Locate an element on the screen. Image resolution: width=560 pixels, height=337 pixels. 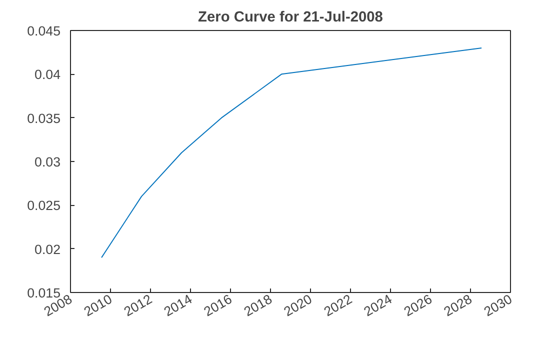
y-tick-label: 0.03 is located at coordinates (47, 162).